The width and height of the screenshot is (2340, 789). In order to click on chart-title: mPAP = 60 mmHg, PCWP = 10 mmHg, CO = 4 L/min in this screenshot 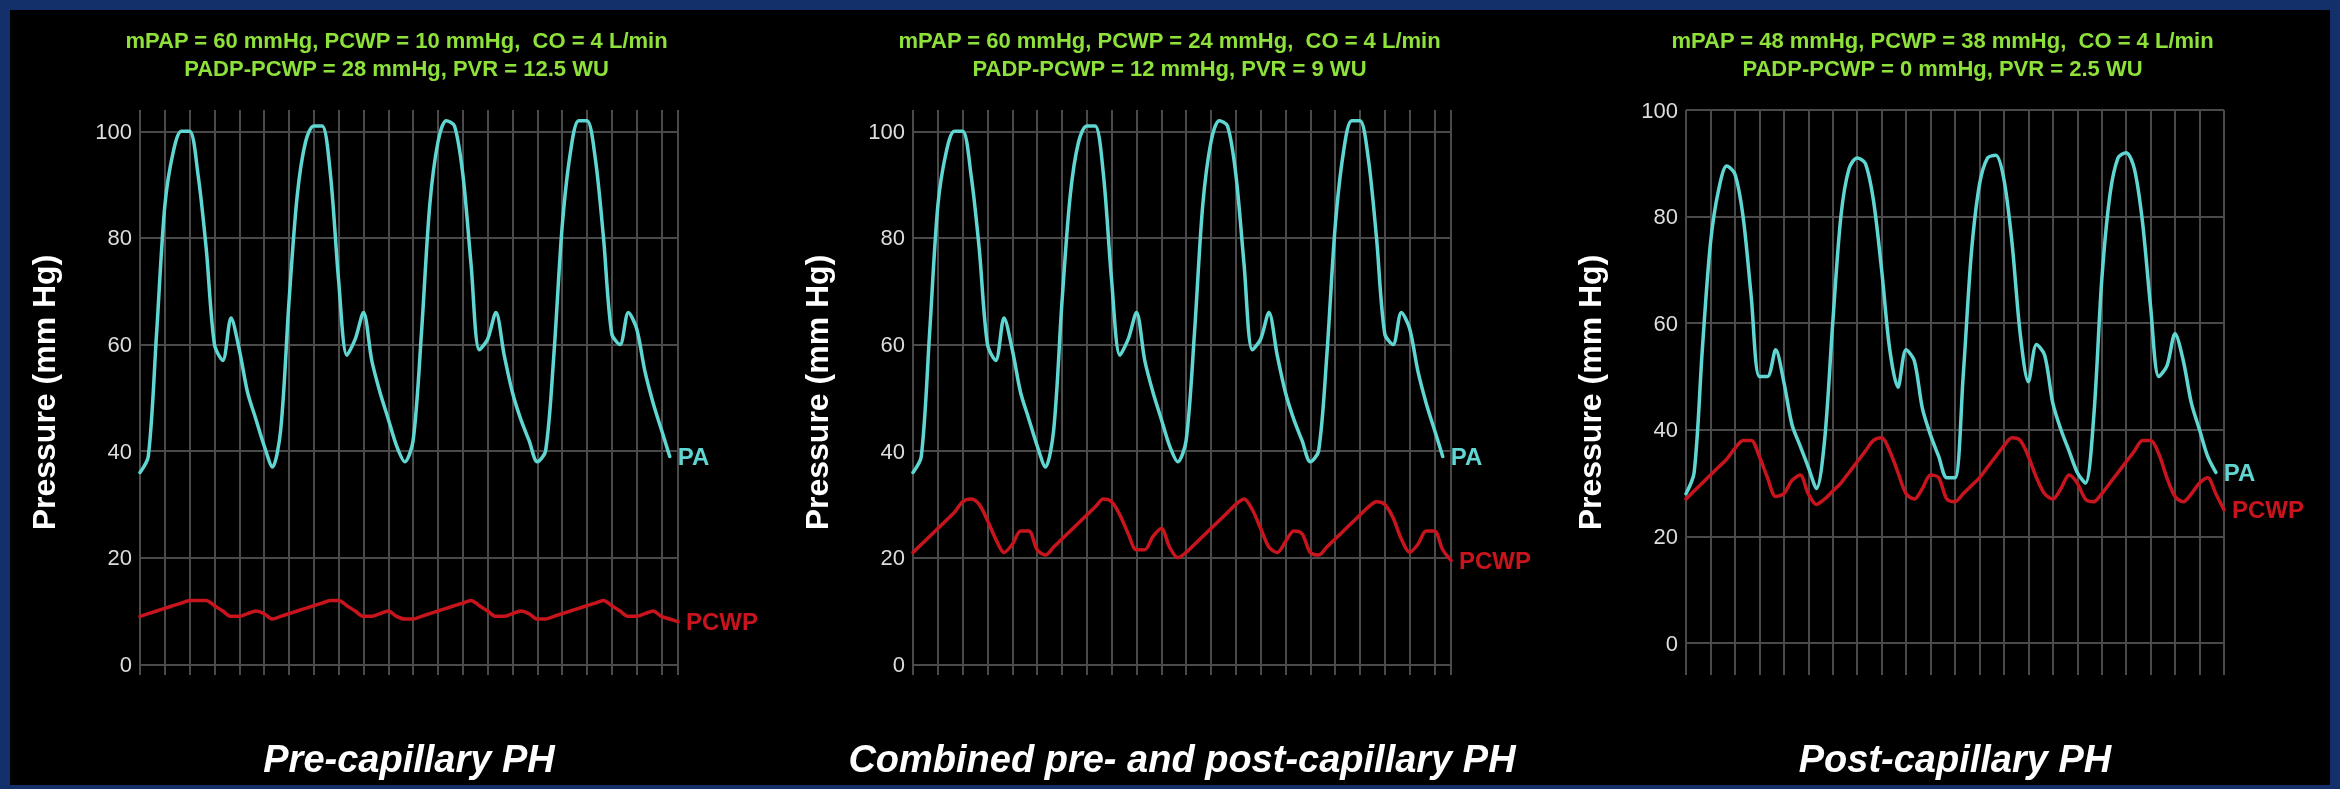, I will do `click(396, 40)`.